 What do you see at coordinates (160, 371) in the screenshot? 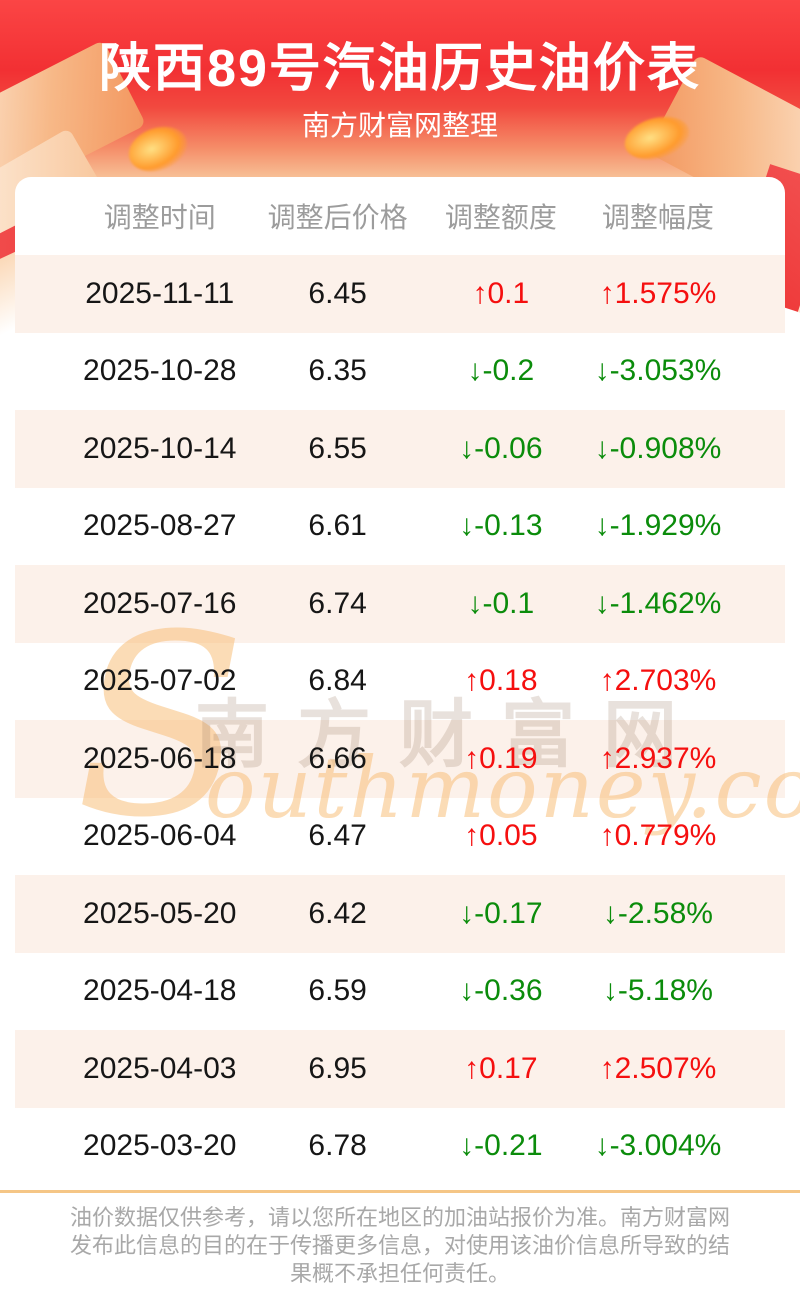
I see `cell-adjust-date: 2025-10-28` at bounding box center [160, 371].